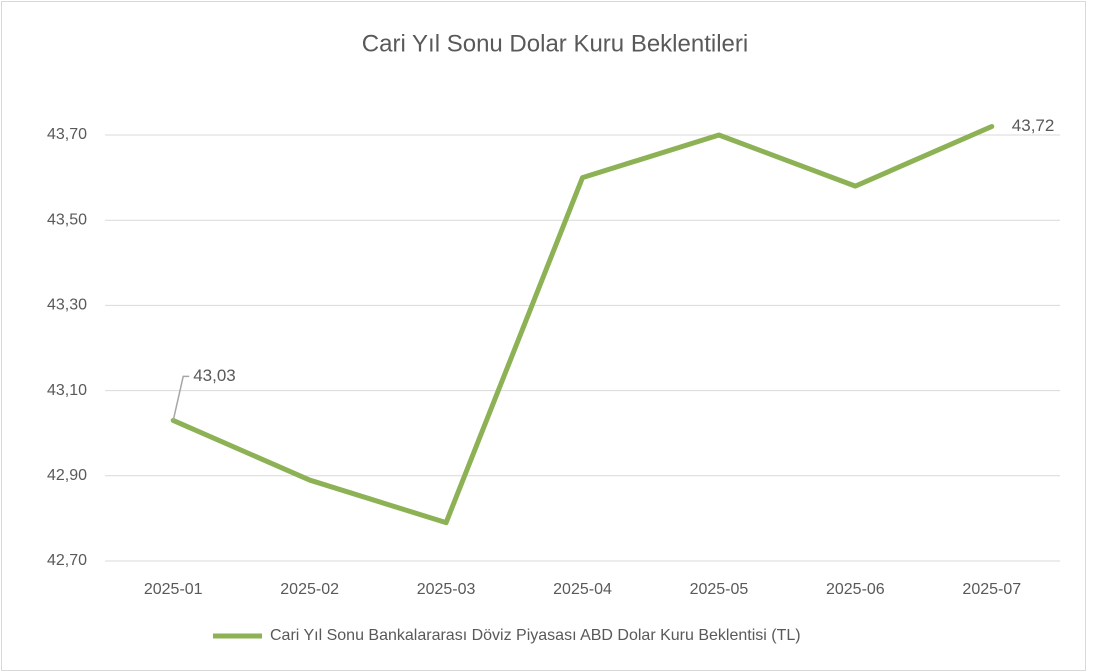  Describe the element at coordinates (67, 305) in the screenshot. I see `y-tick-label: 43,30` at that location.